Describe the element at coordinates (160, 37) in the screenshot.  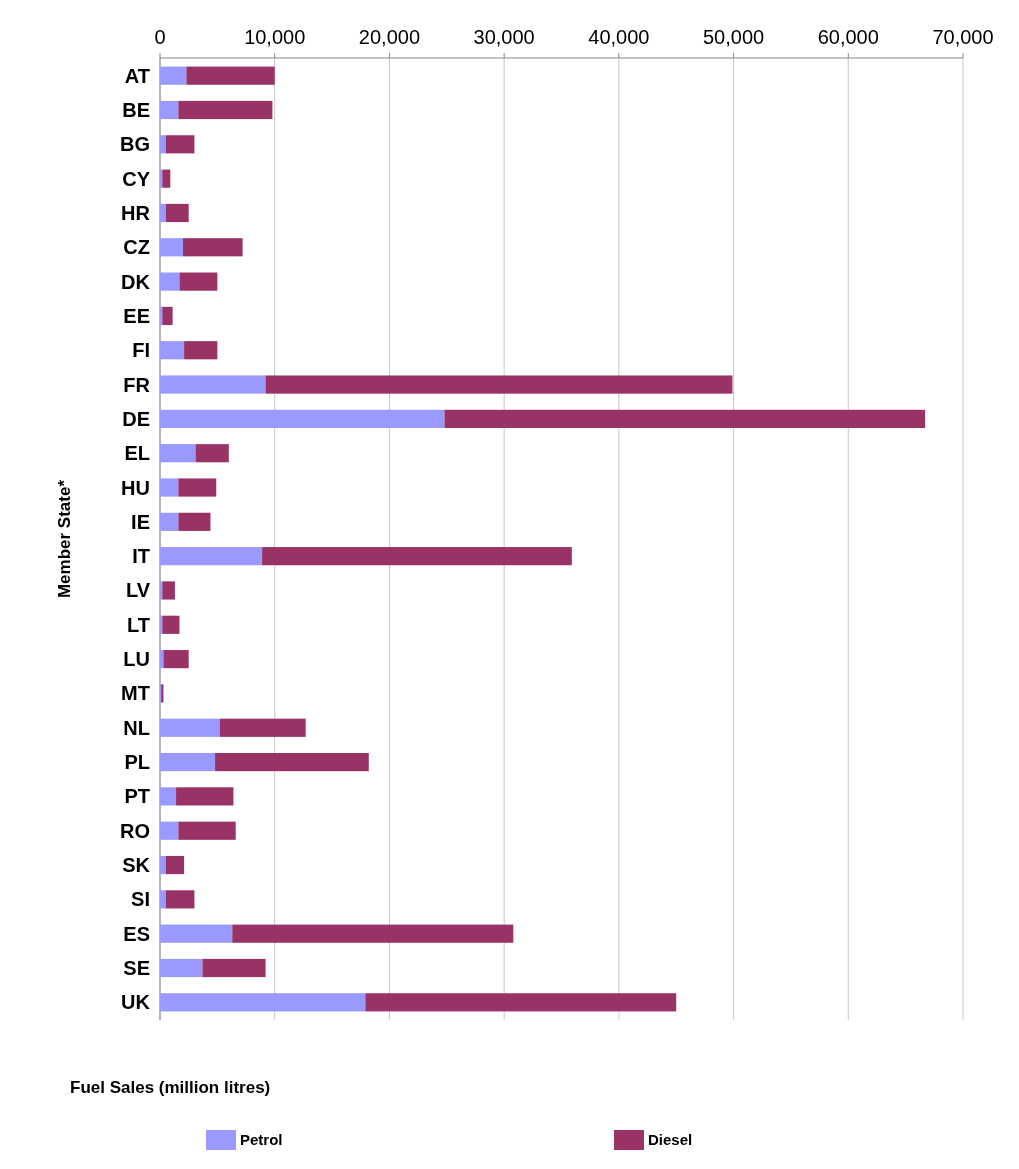
I see `x-tick-label: 0` at that location.